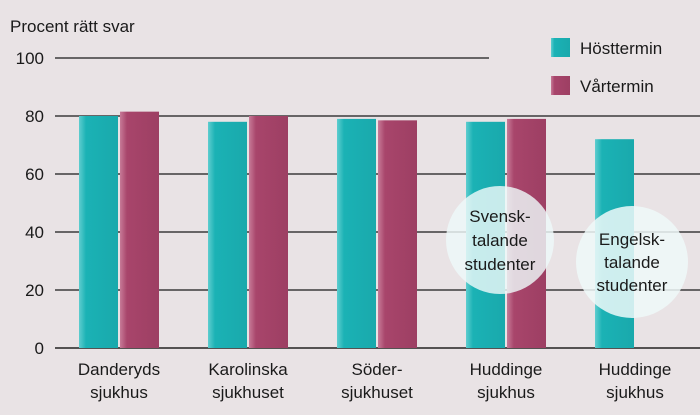 This screenshot has height=415, width=700. I want to click on y-tick-label: 100, so click(30, 58).